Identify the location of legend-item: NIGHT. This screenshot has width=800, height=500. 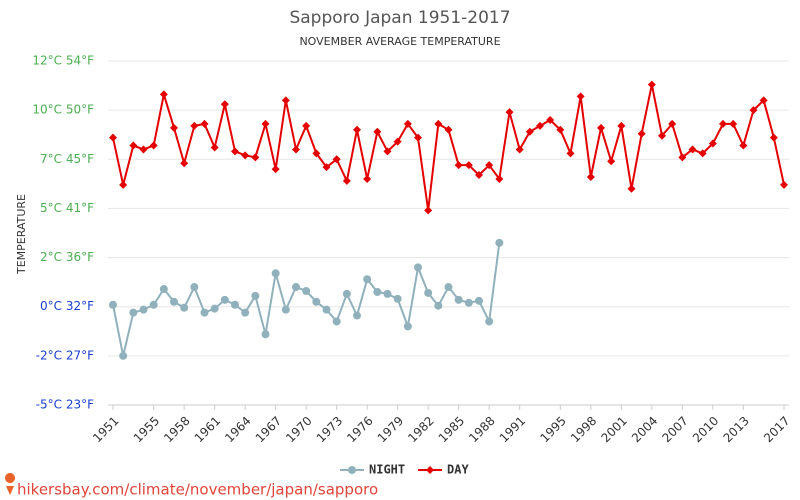
(372, 470).